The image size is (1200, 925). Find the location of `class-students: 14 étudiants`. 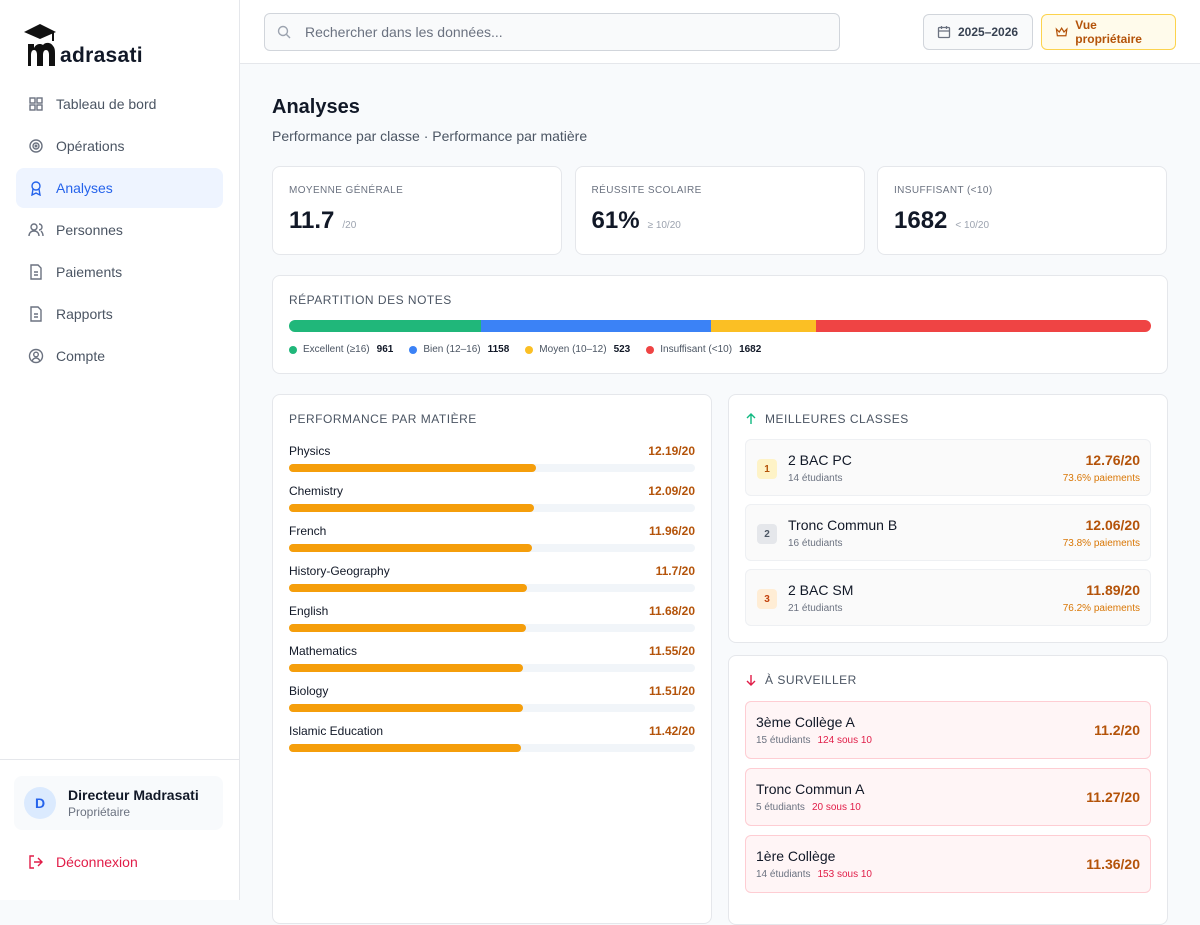

class-students: 14 étudiants is located at coordinates (815, 478).